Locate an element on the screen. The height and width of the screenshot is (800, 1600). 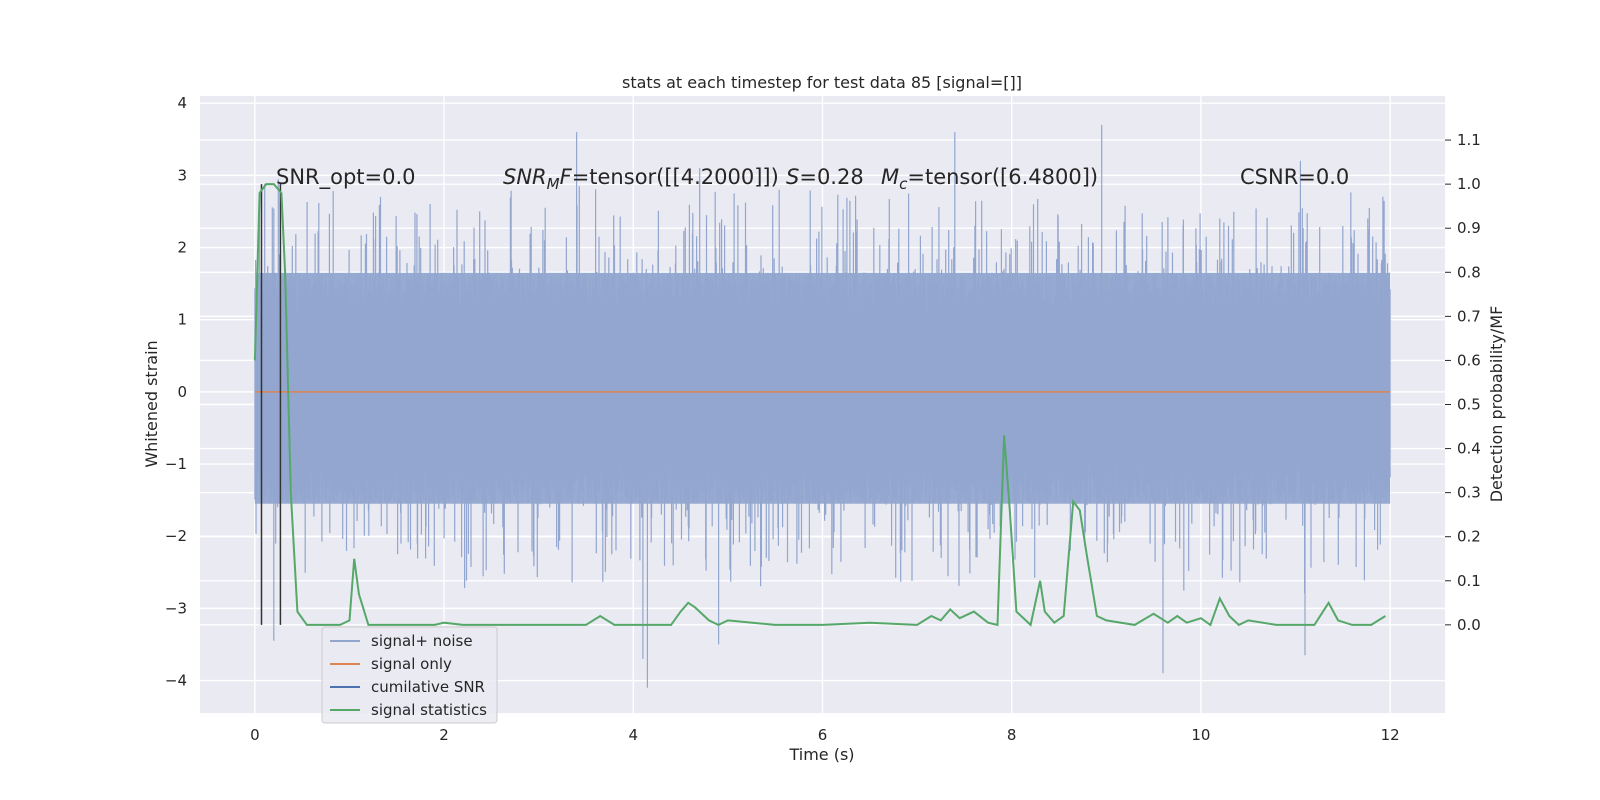
legend-label-cumilative-snr: cumilative SNR is located at coordinates (428, 687).